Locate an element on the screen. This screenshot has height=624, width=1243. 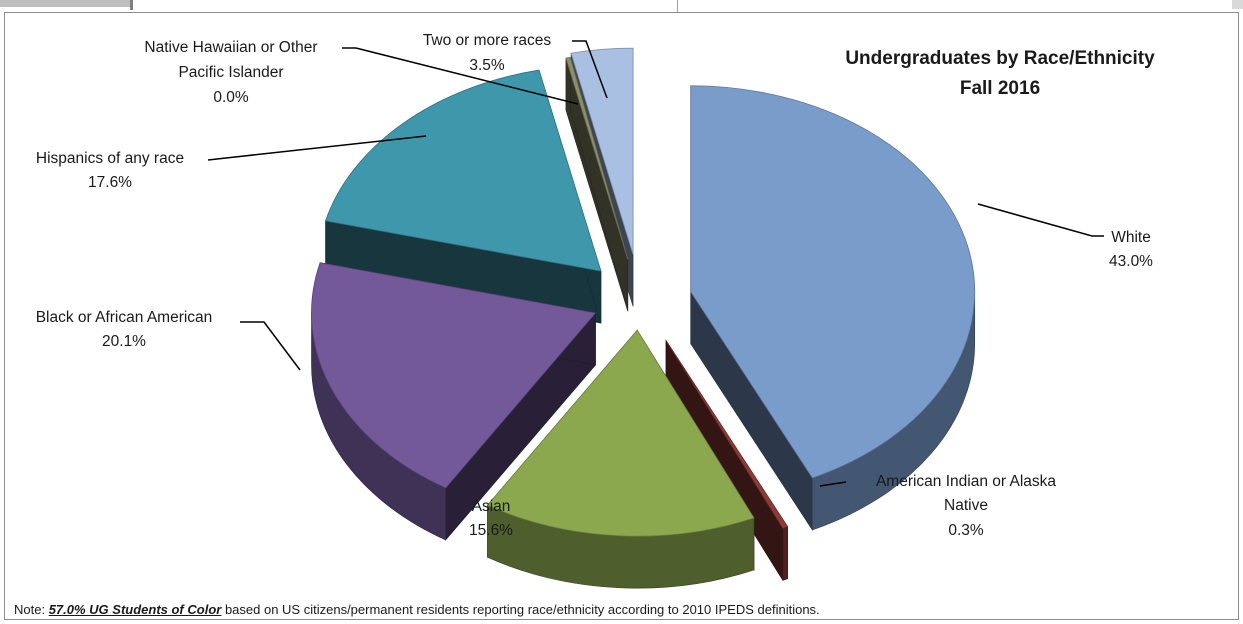
label-amind-name2: Native is located at coordinates (966, 505).